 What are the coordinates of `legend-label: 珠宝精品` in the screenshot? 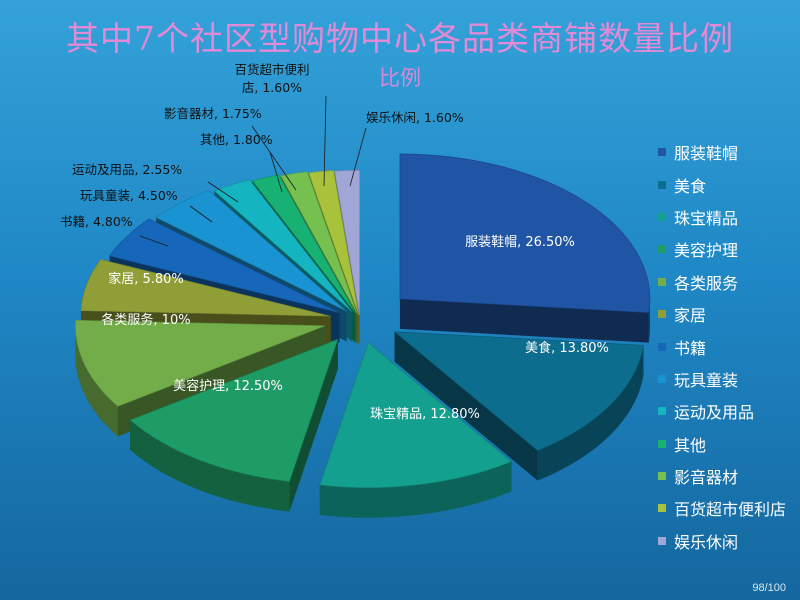 It's located at (706, 218).